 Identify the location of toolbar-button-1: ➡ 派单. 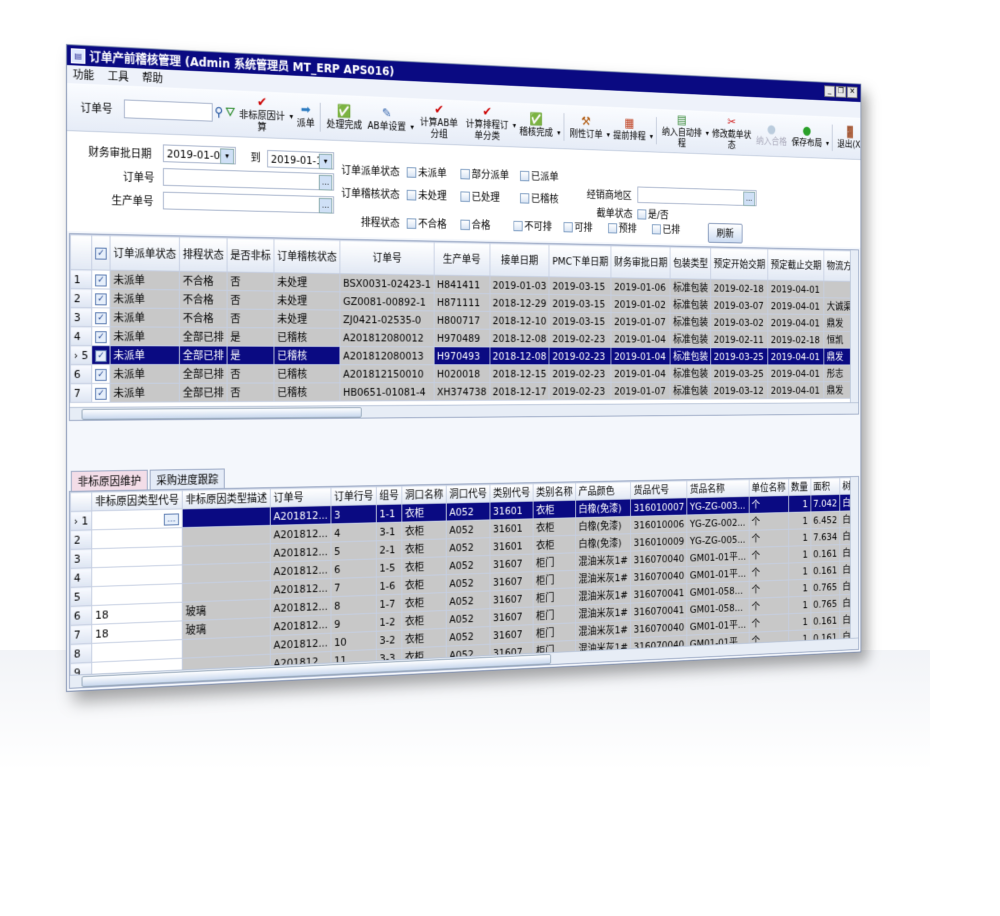
(306, 116).